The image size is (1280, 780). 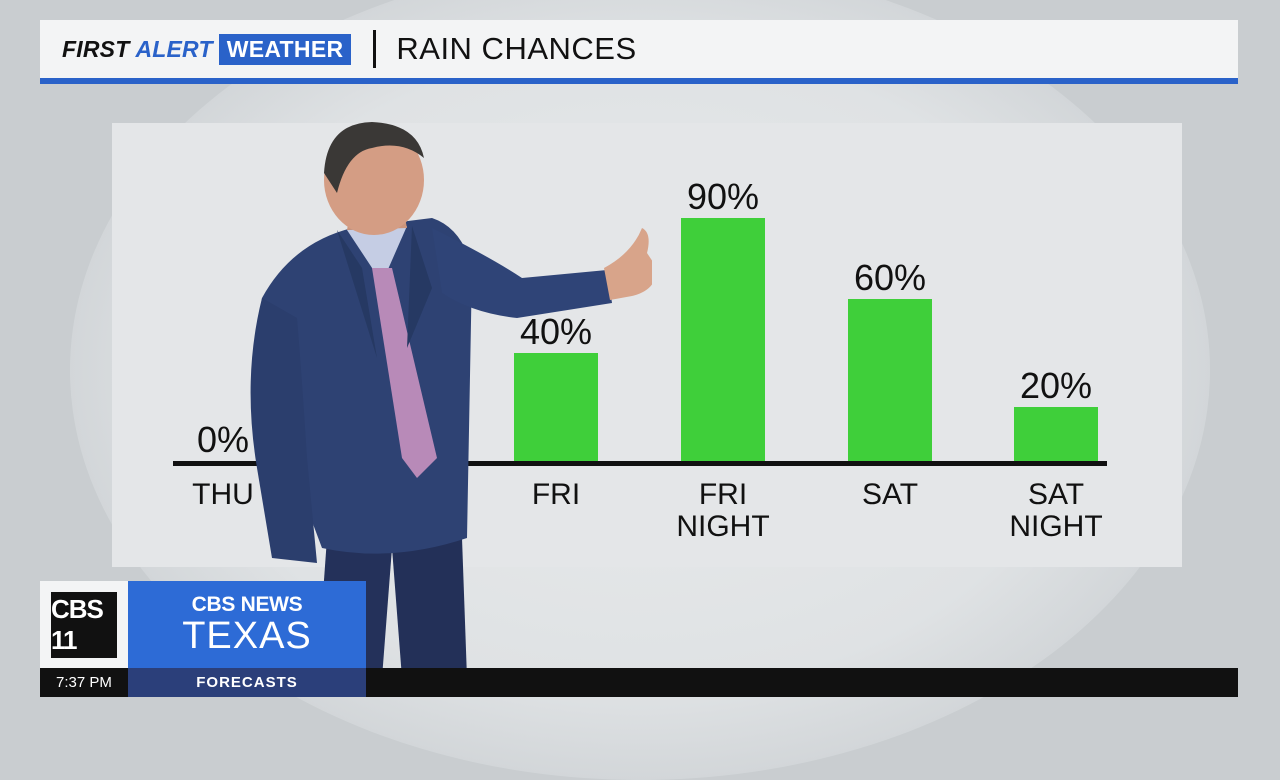 What do you see at coordinates (639, 52) in the screenshot?
I see `title-banner: FIRST ALERT WEATHER RAIN CHANCES` at bounding box center [639, 52].